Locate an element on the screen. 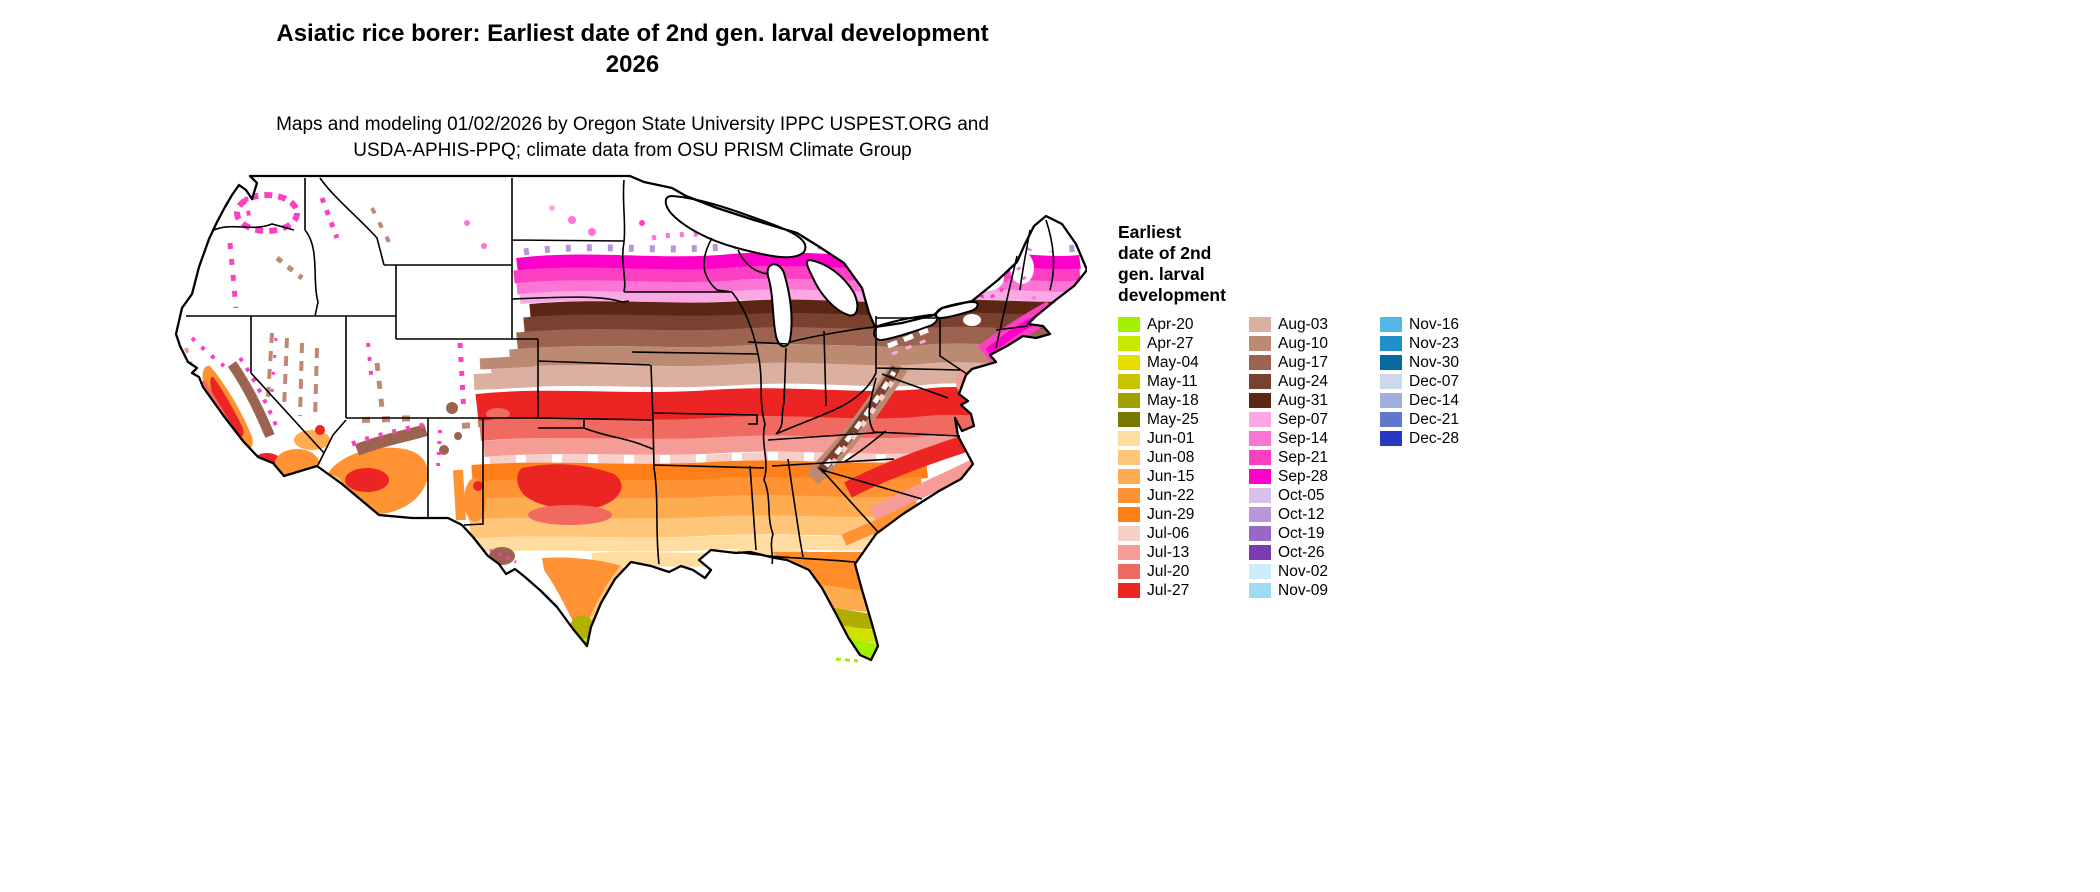  legend-item: Sep-21 is located at coordinates (1314, 457).